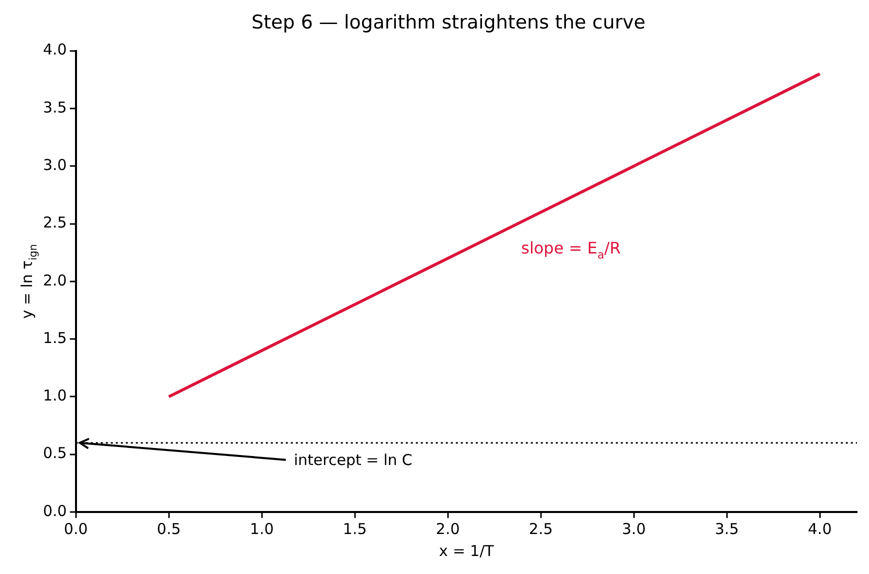 This screenshot has height=574, width=869. What do you see at coordinates (54, 337) in the screenshot?
I see `y-tick-label: 1.5` at bounding box center [54, 337].